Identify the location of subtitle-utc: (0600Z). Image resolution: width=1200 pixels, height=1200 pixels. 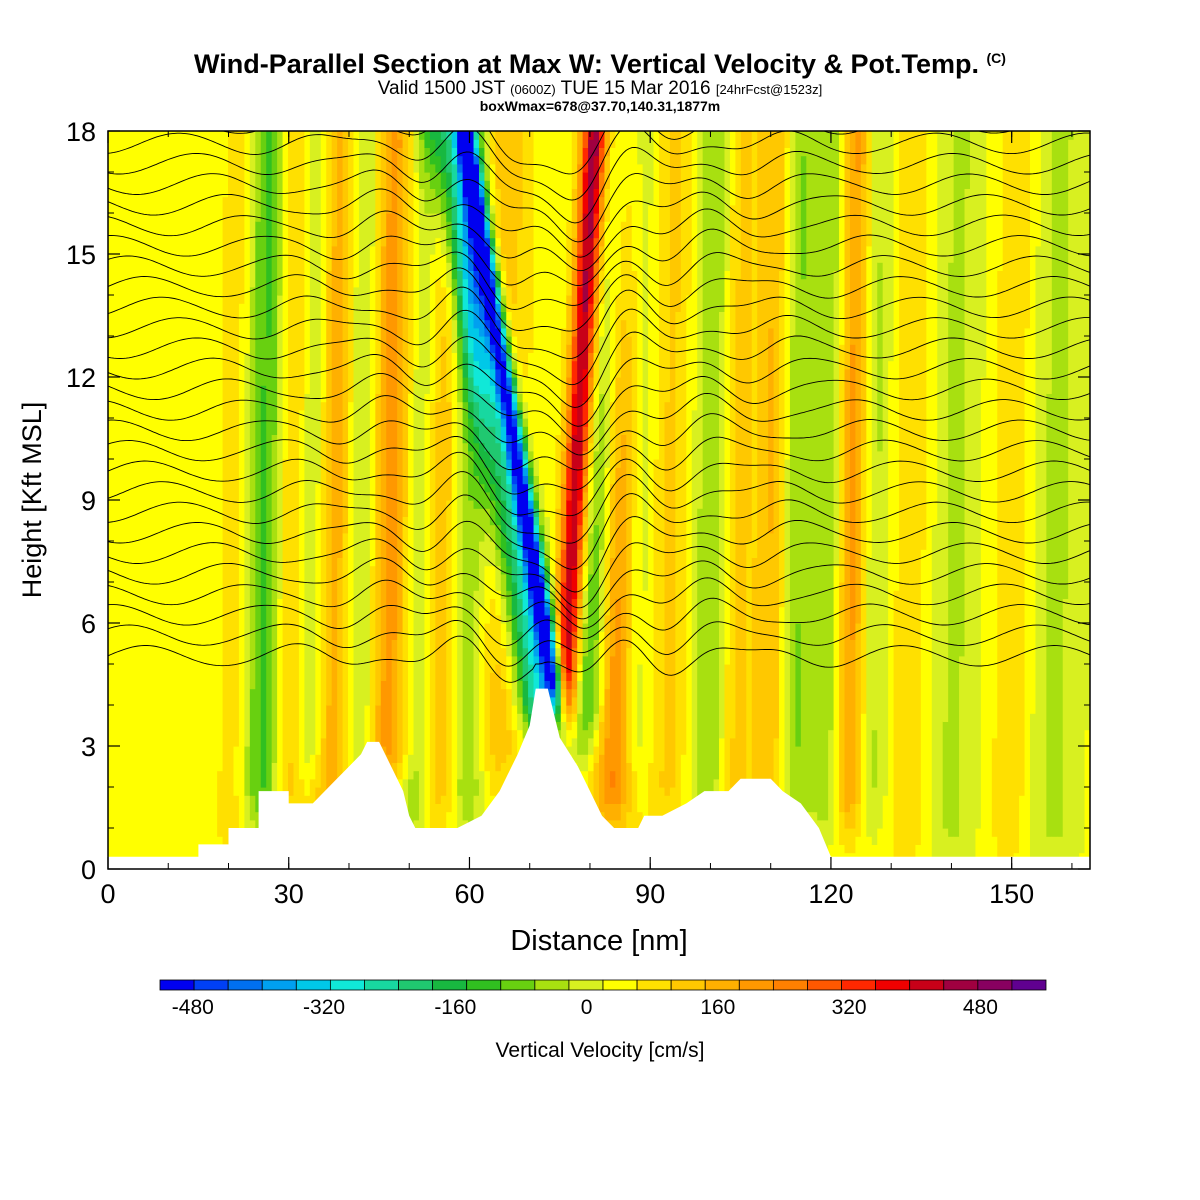
(533, 89).